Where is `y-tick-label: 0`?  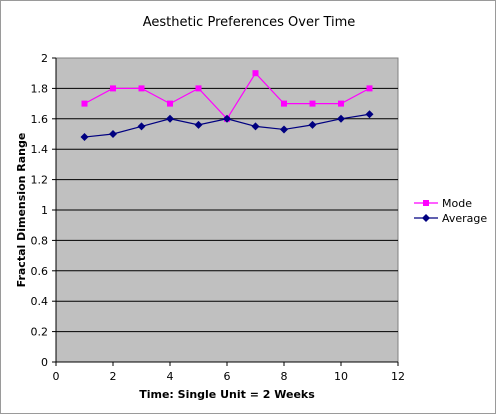
y-tick-label: 0 is located at coordinates (44, 362).